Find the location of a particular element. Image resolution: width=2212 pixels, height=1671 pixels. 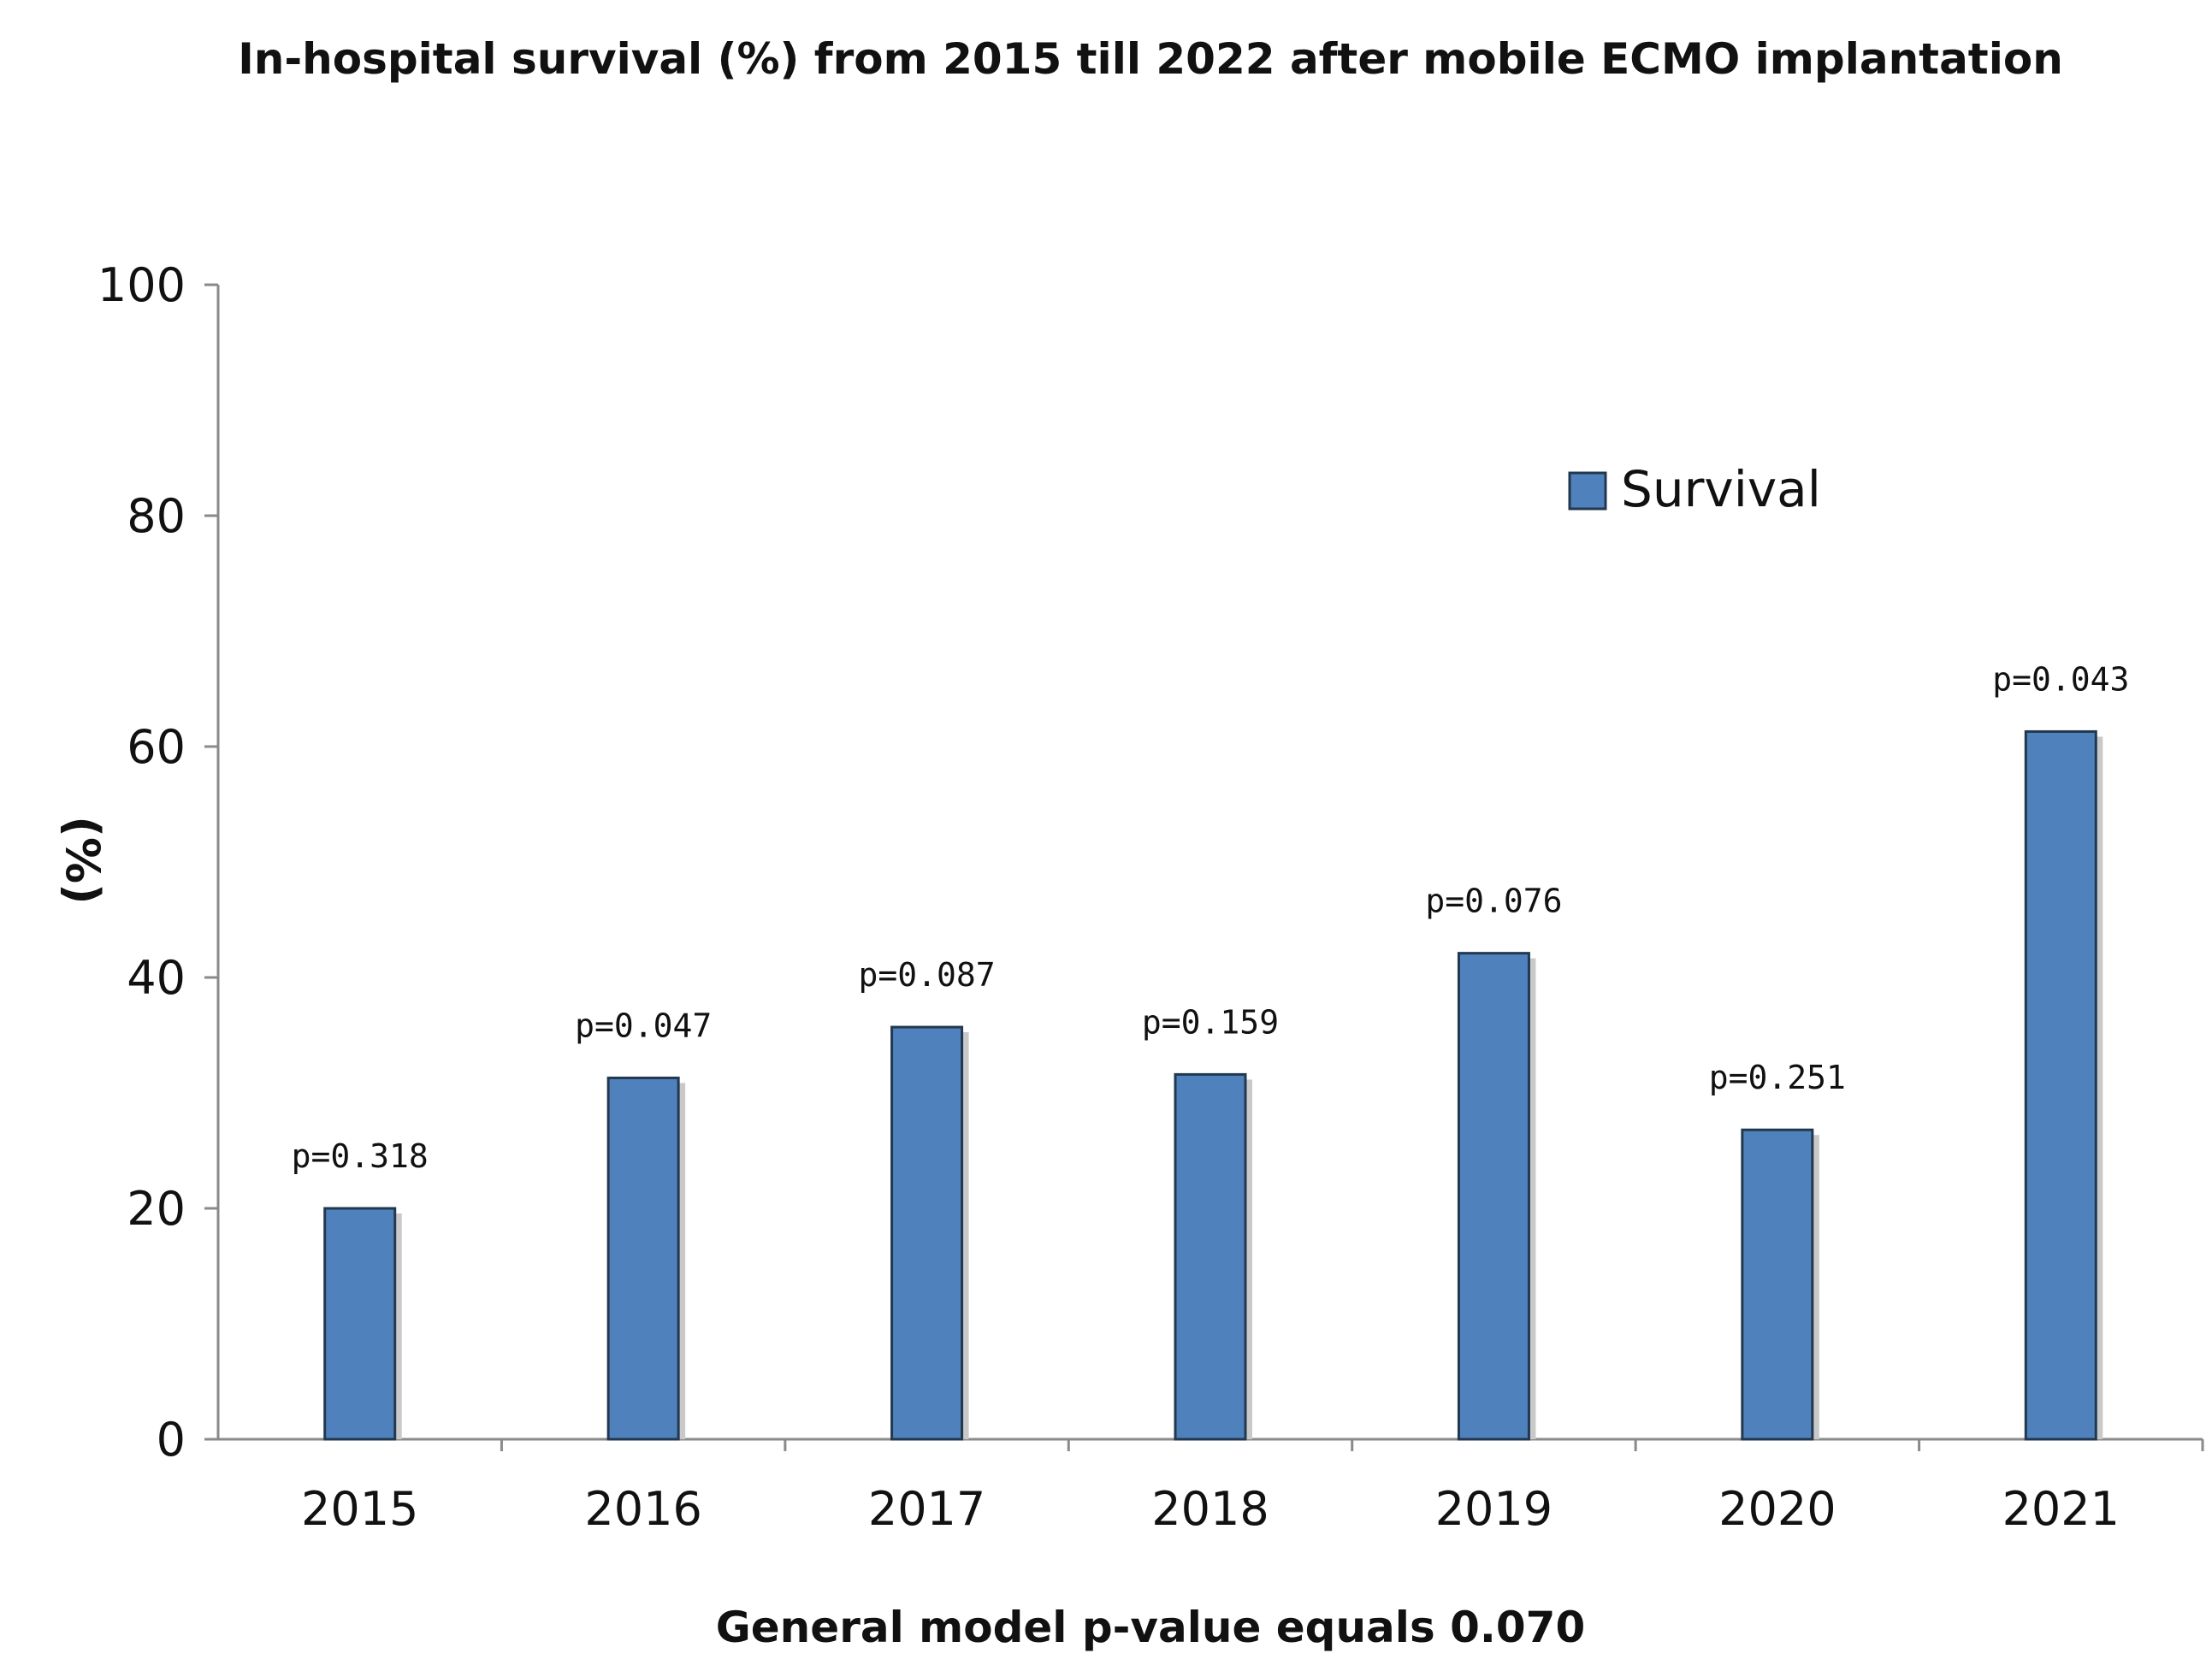

x-tick-label-2018: 2018 is located at coordinates (1210, 1509).